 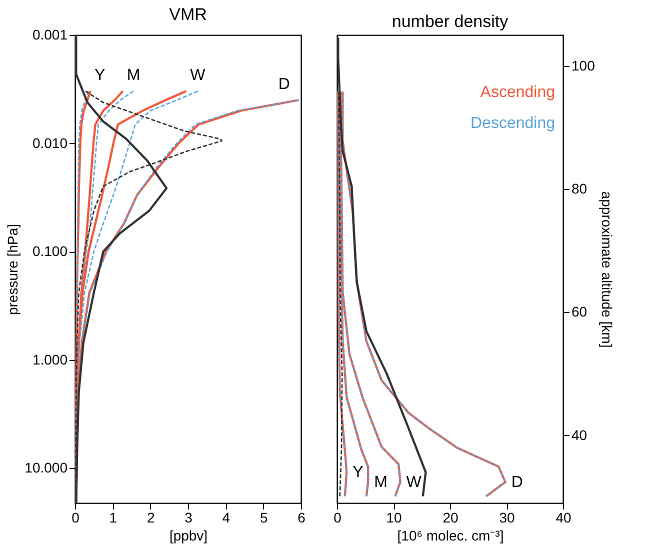 I want to click on x-tick-label: 10, so click(x=394, y=518).